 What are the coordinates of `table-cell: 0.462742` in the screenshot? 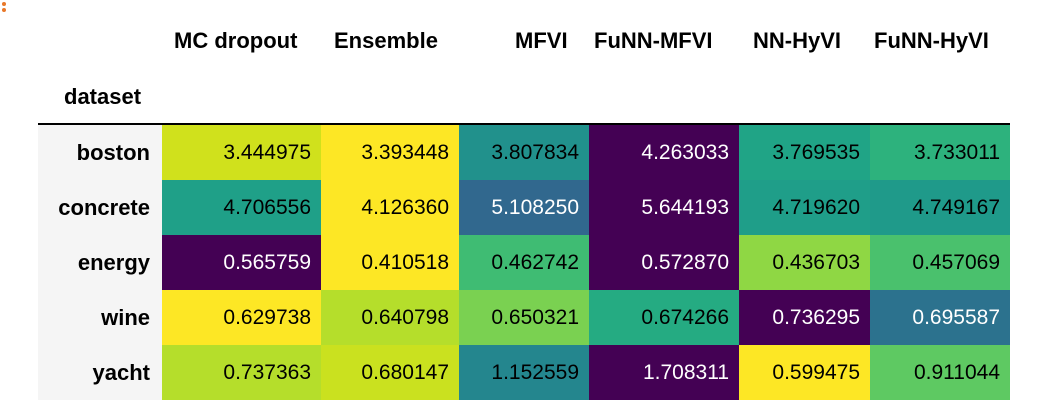 It's located at (524, 262).